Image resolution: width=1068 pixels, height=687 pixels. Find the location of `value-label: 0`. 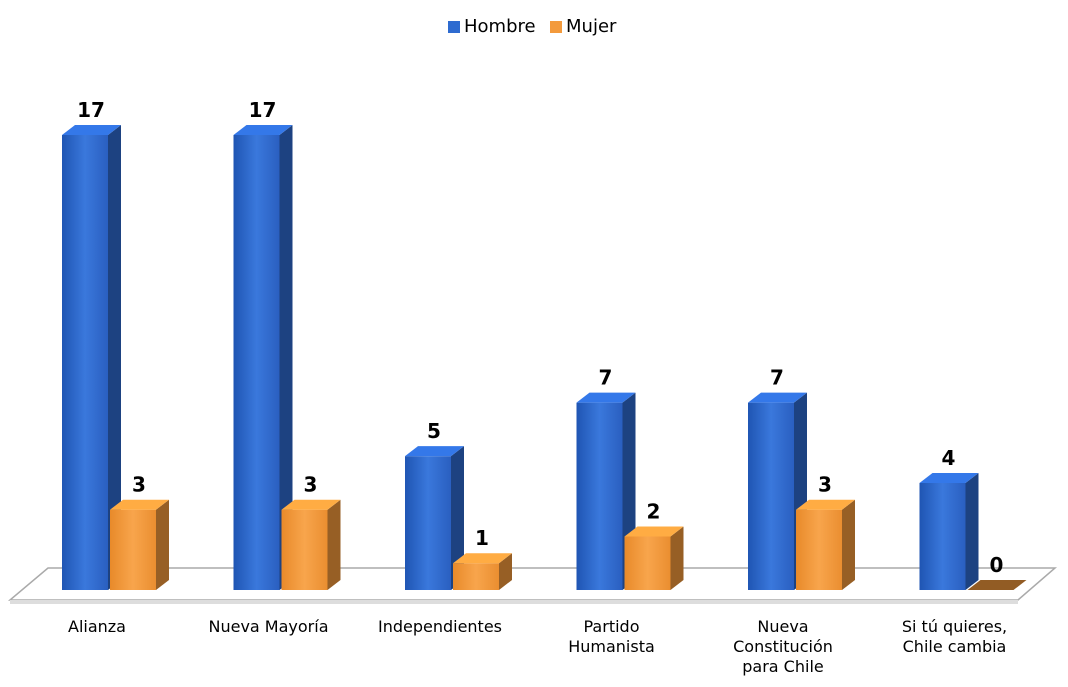

value-label: 0 is located at coordinates (997, 565).